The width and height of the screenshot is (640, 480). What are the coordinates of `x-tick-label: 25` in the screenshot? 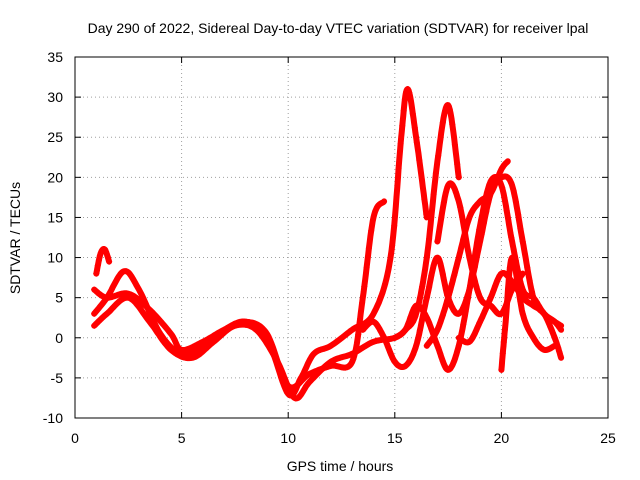 It's located at (608, 438).